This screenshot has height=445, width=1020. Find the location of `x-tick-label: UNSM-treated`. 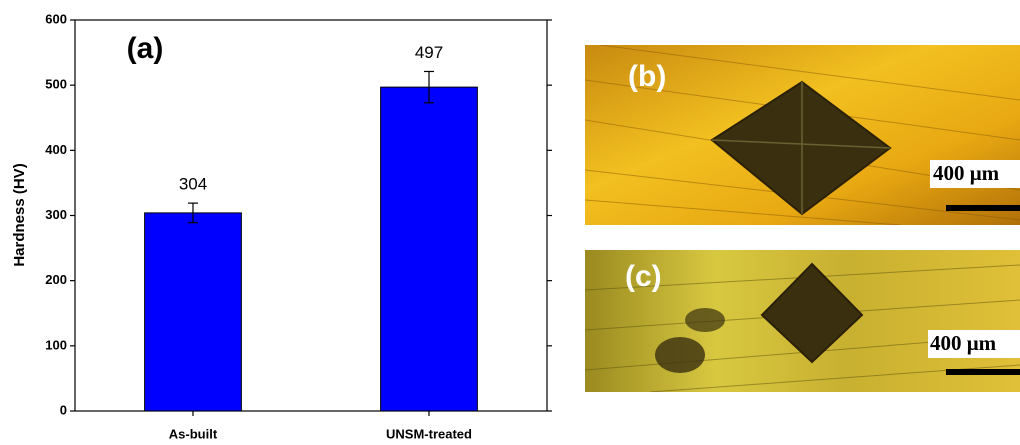

x-tick-label: UNSM-treated is located at coordinates (429, 433).